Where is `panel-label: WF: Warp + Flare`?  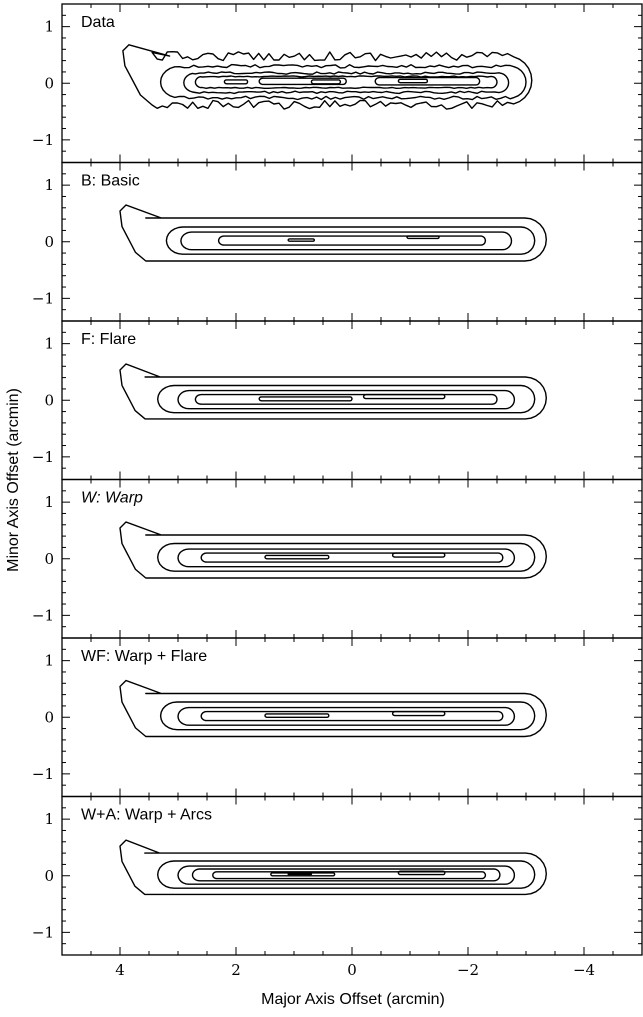
panel-label: WF: Warp + Flare is located at coordinates (144, 656).